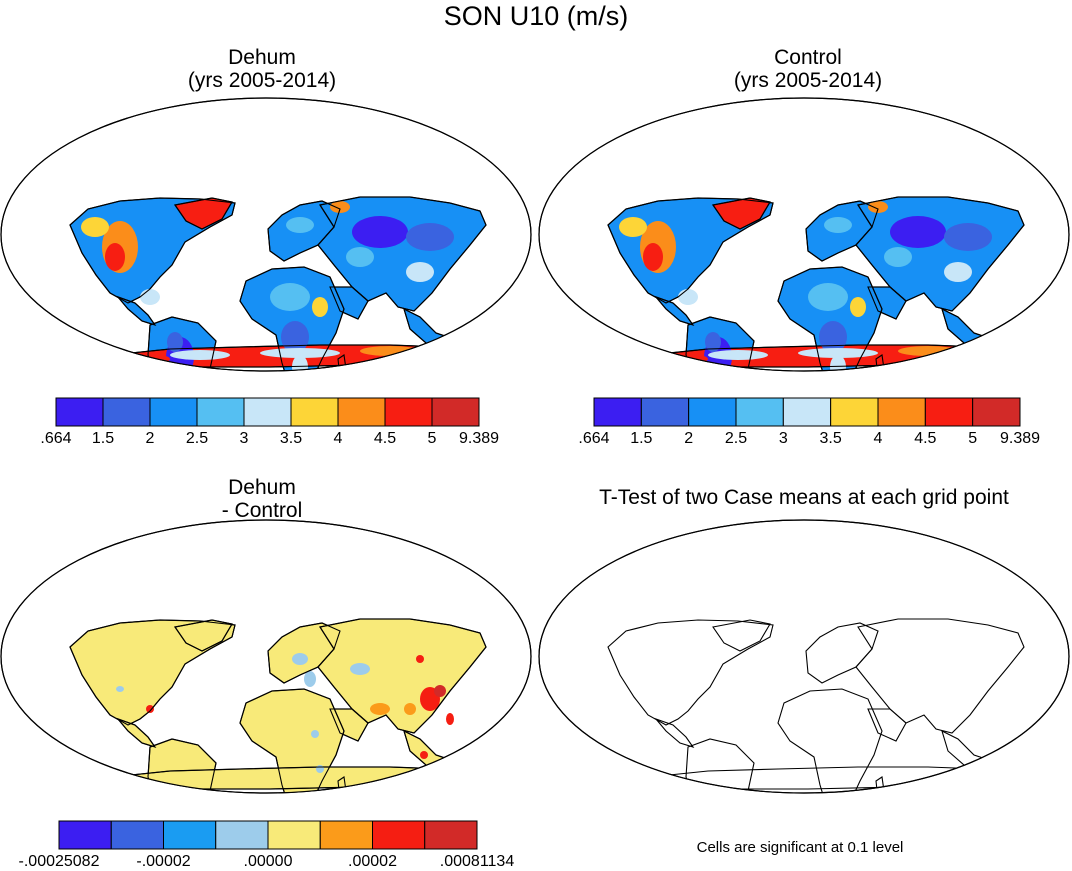 Image resolution: width=1072 pixels, height=871 pixels. Describe the element at coordinates (163, 861) in the screenshot. I see `colorbar-label-1: -.00002` at that location.